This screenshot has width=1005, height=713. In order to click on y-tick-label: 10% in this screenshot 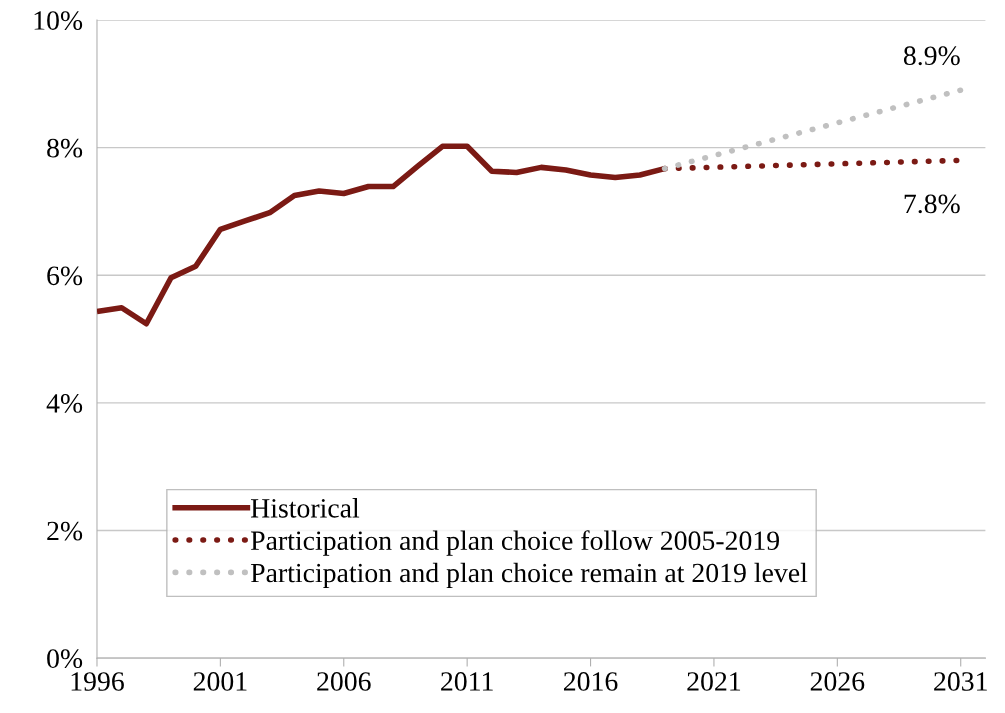, I will do `click(58, 20)`.